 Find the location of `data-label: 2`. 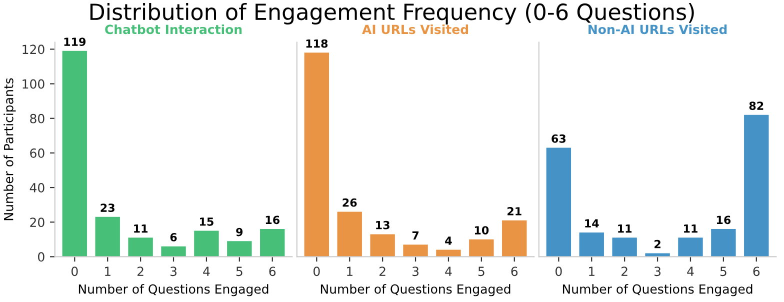

data-label: 2 is located at coordinates (657, 244).